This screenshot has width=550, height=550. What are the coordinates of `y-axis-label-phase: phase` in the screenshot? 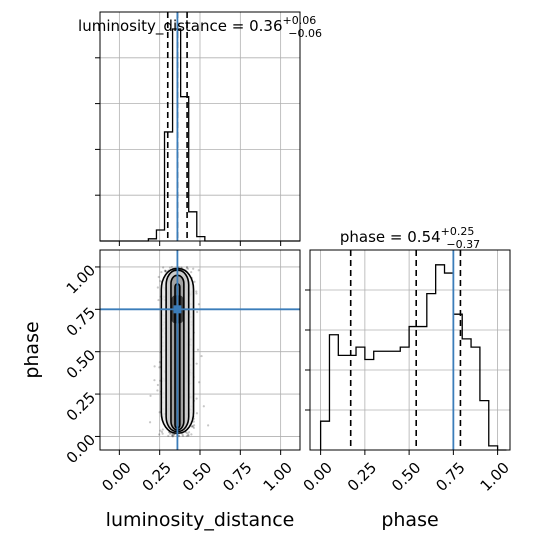 It's located at (32, 349).